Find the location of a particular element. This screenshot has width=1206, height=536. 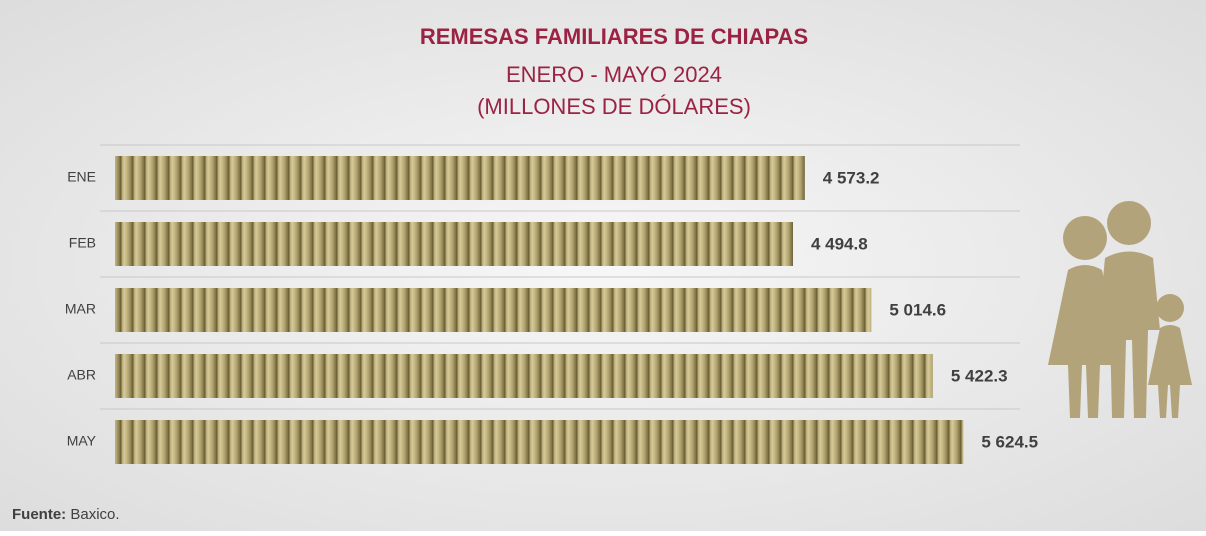

source-label: Fuente: is located at coordinates (39, 514).